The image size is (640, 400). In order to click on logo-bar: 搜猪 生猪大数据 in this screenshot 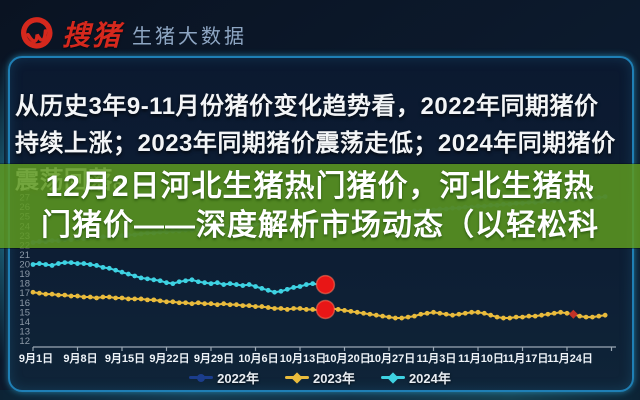, I will do `click(132, 34)`.